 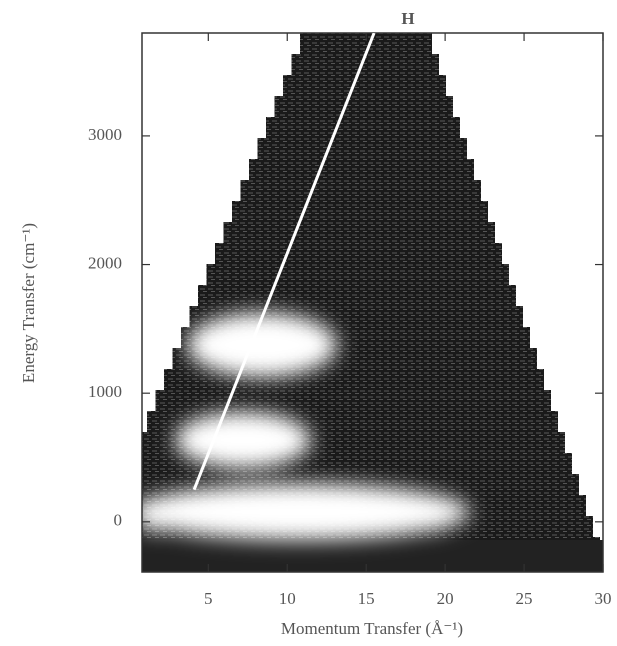 I want to click on y-tick-label: 0, so click(x=118, y=520).